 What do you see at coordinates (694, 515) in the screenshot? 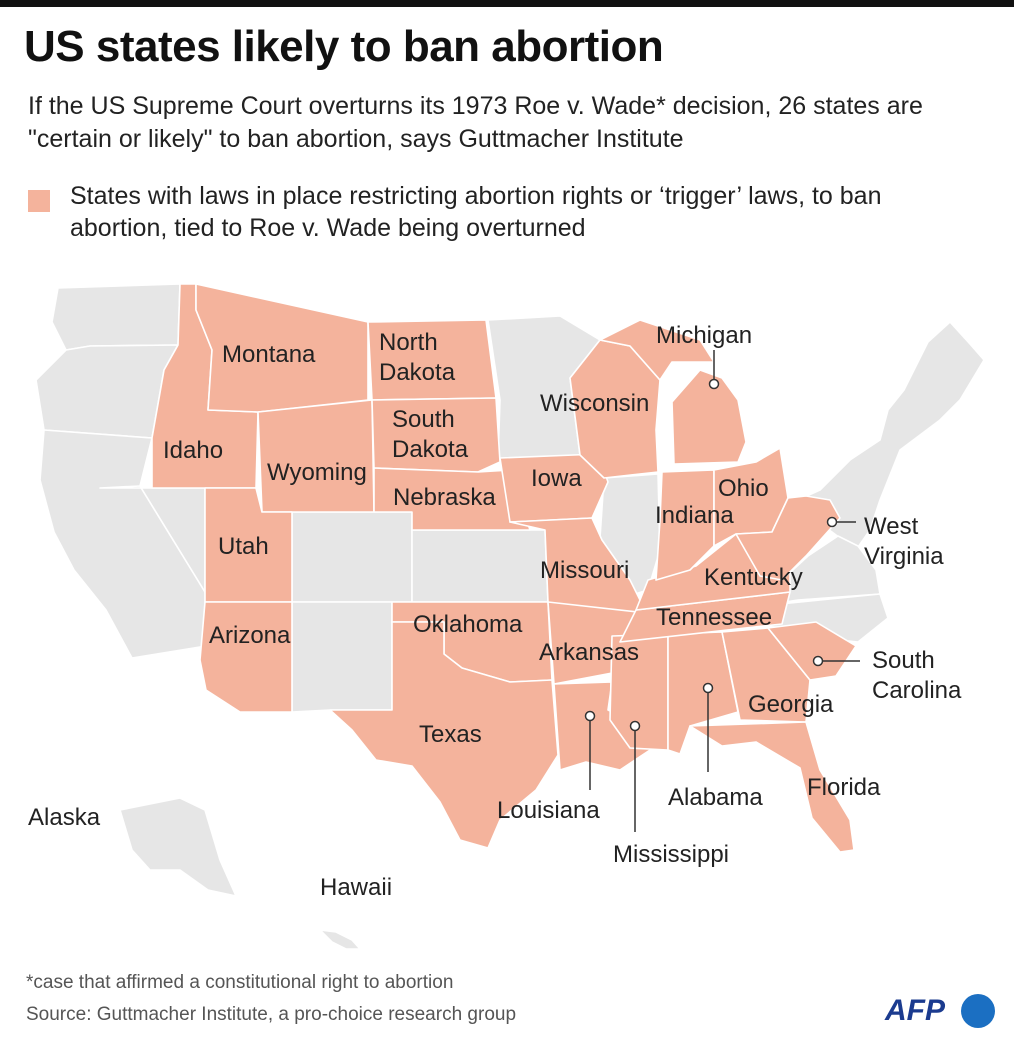
I see `indiana-label: Indiana` at bounding box center [694, 515].